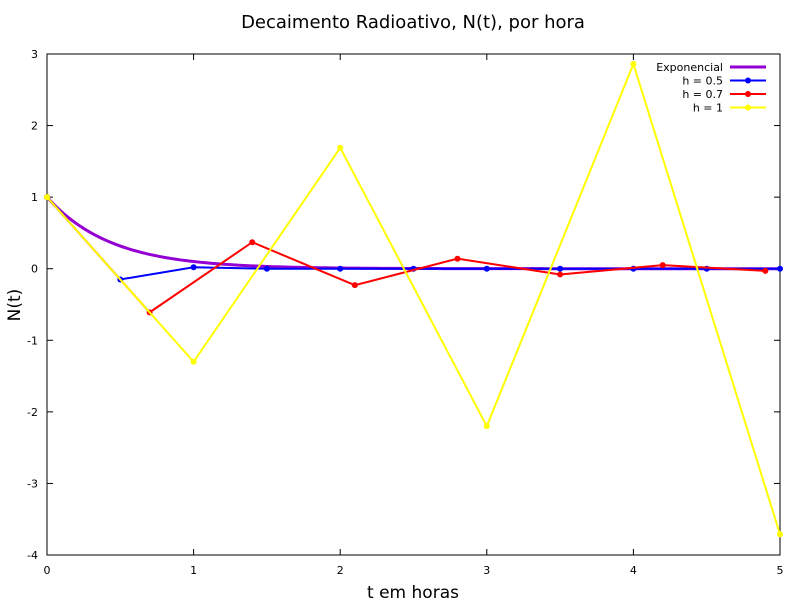 The image size is (800, 600). What do you see at coordinates (708, 108) in the screenshot?
I see `legend-label: h = 1` at bounding box center [708, 108].